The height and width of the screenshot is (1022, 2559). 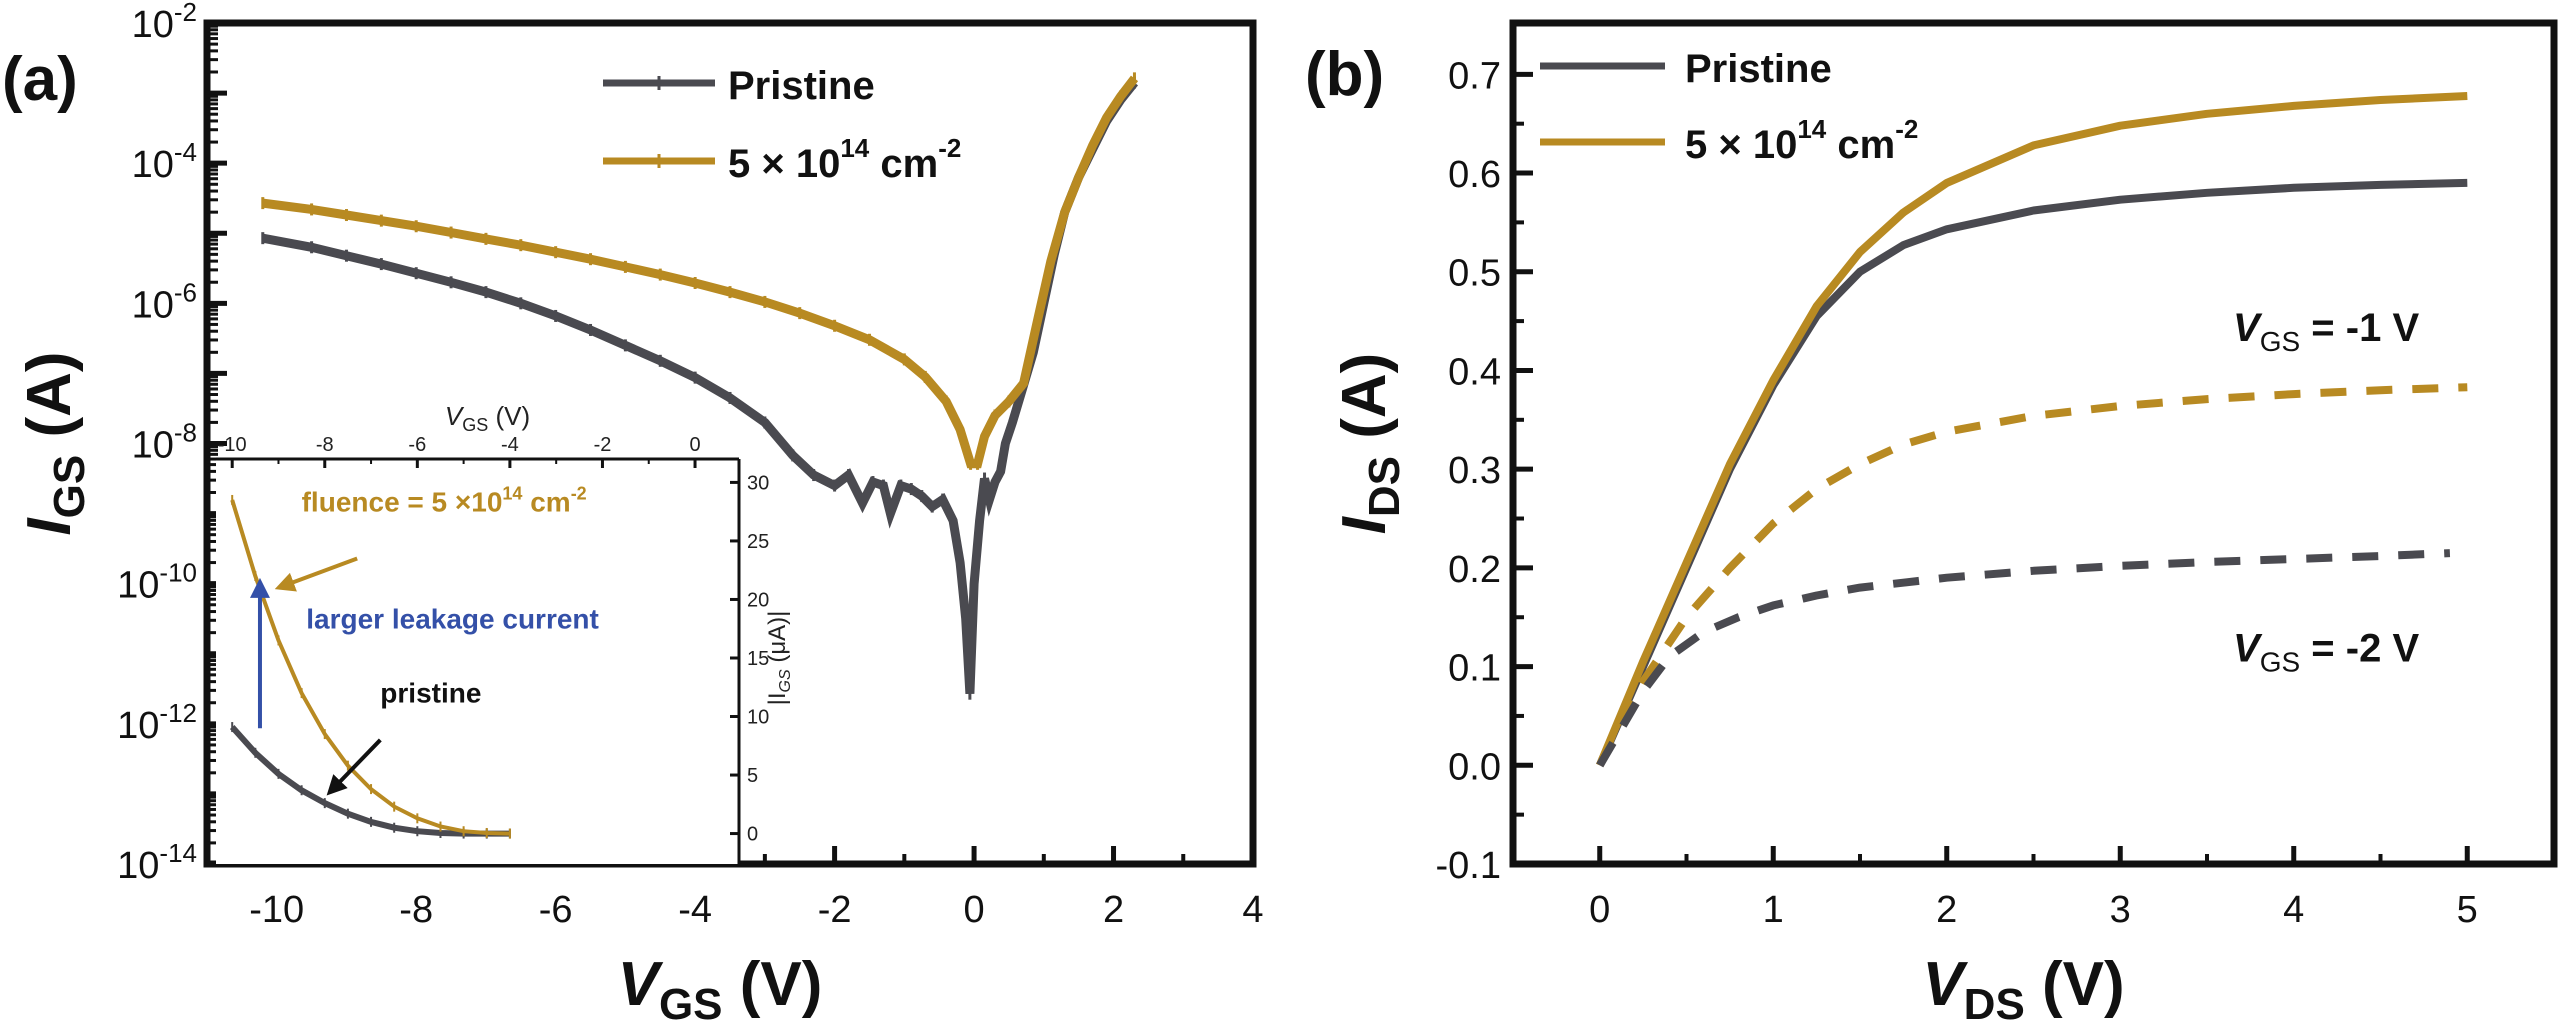 What do you see at coordinates (232, 445) in the screenshot?
I see `inset-x-tick-label: -10` at bounding box center [232, 445].